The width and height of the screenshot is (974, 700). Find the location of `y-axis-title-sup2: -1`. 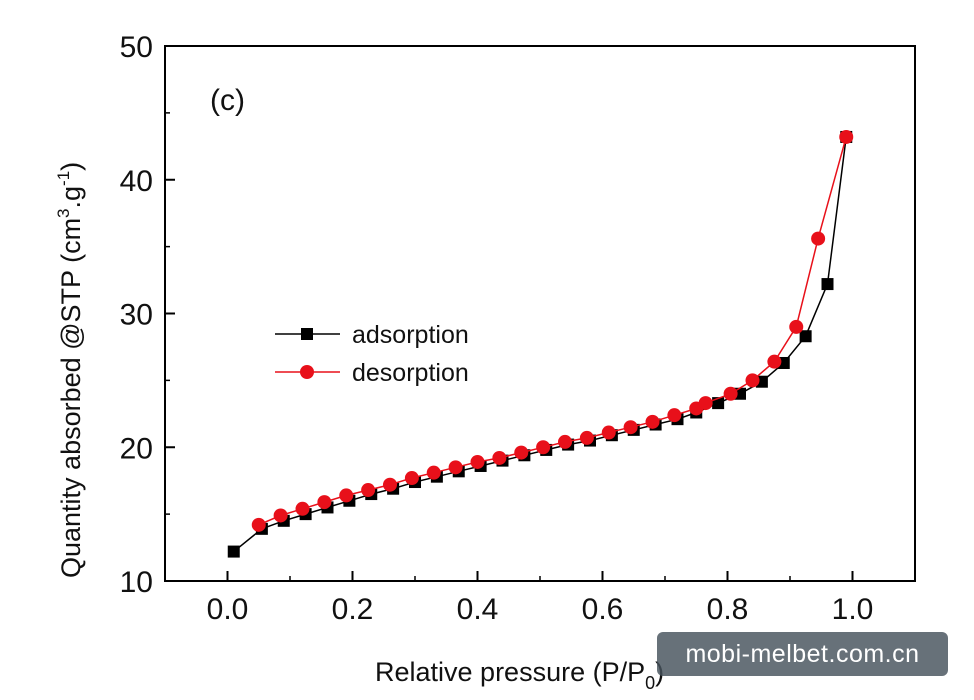

y-axis-title-sup2: -1 is located at coordinates (63, 178).